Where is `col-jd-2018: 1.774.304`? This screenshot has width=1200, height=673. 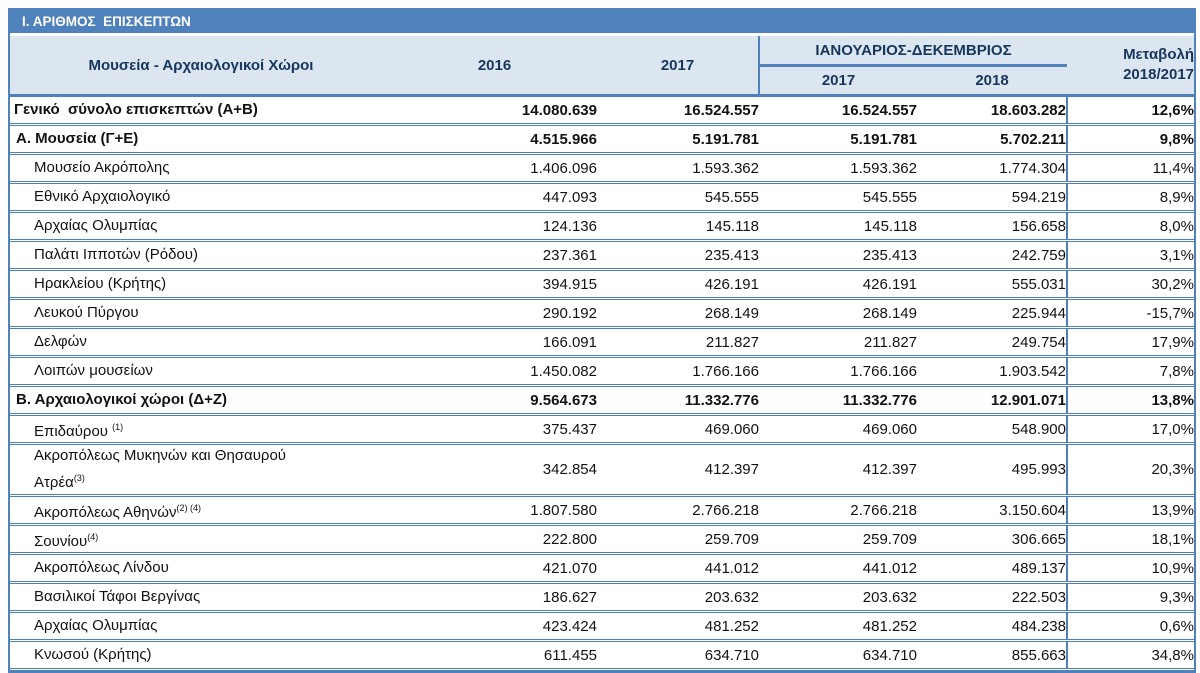 col-jd-2018: 1.774.304 is located at coordinates (992, 168).